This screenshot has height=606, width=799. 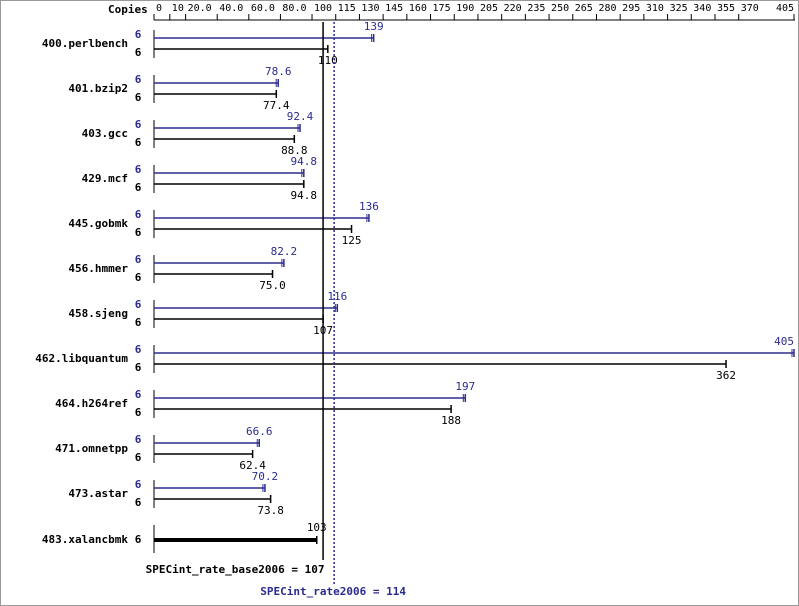 What do you see at coordinates (85, 43) in the screenshot?
I see `benchmark-label: 400.perlbench` at bounding box center [85, 43].